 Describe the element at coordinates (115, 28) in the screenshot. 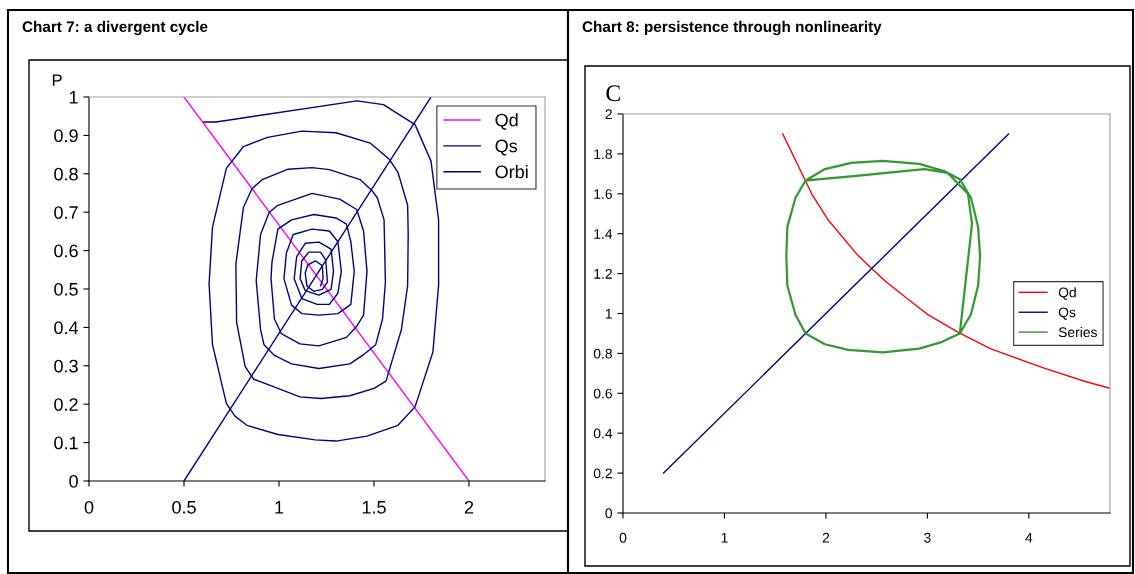

I see `chart-title: Chart 7: a divergent cycle` at that location.